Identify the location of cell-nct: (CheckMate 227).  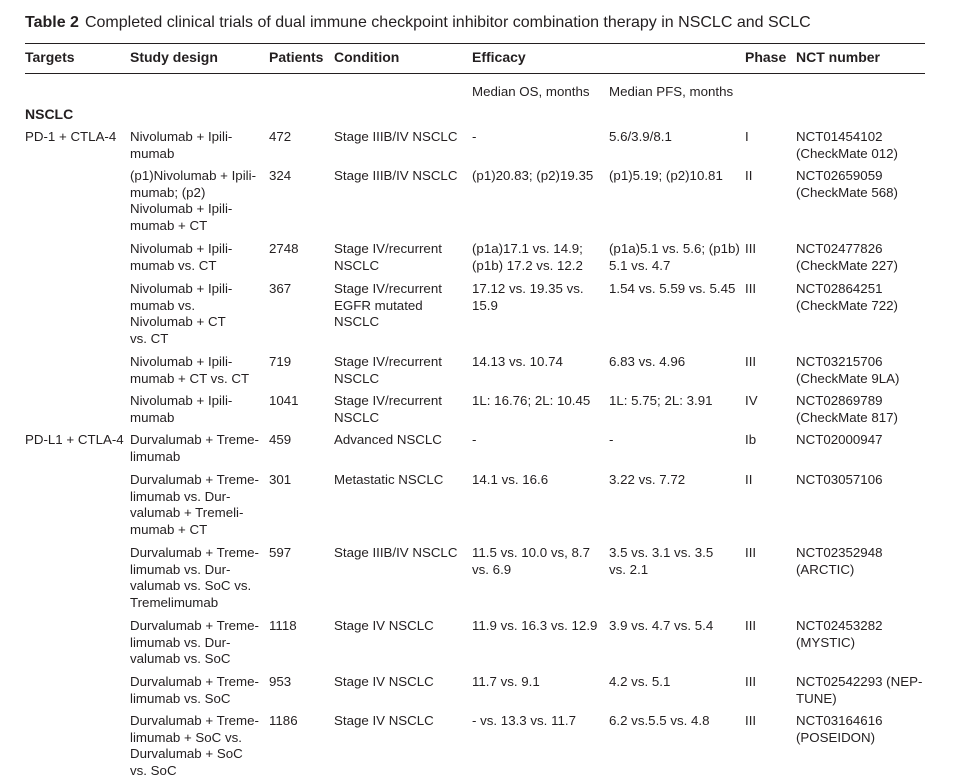
(847, 265).